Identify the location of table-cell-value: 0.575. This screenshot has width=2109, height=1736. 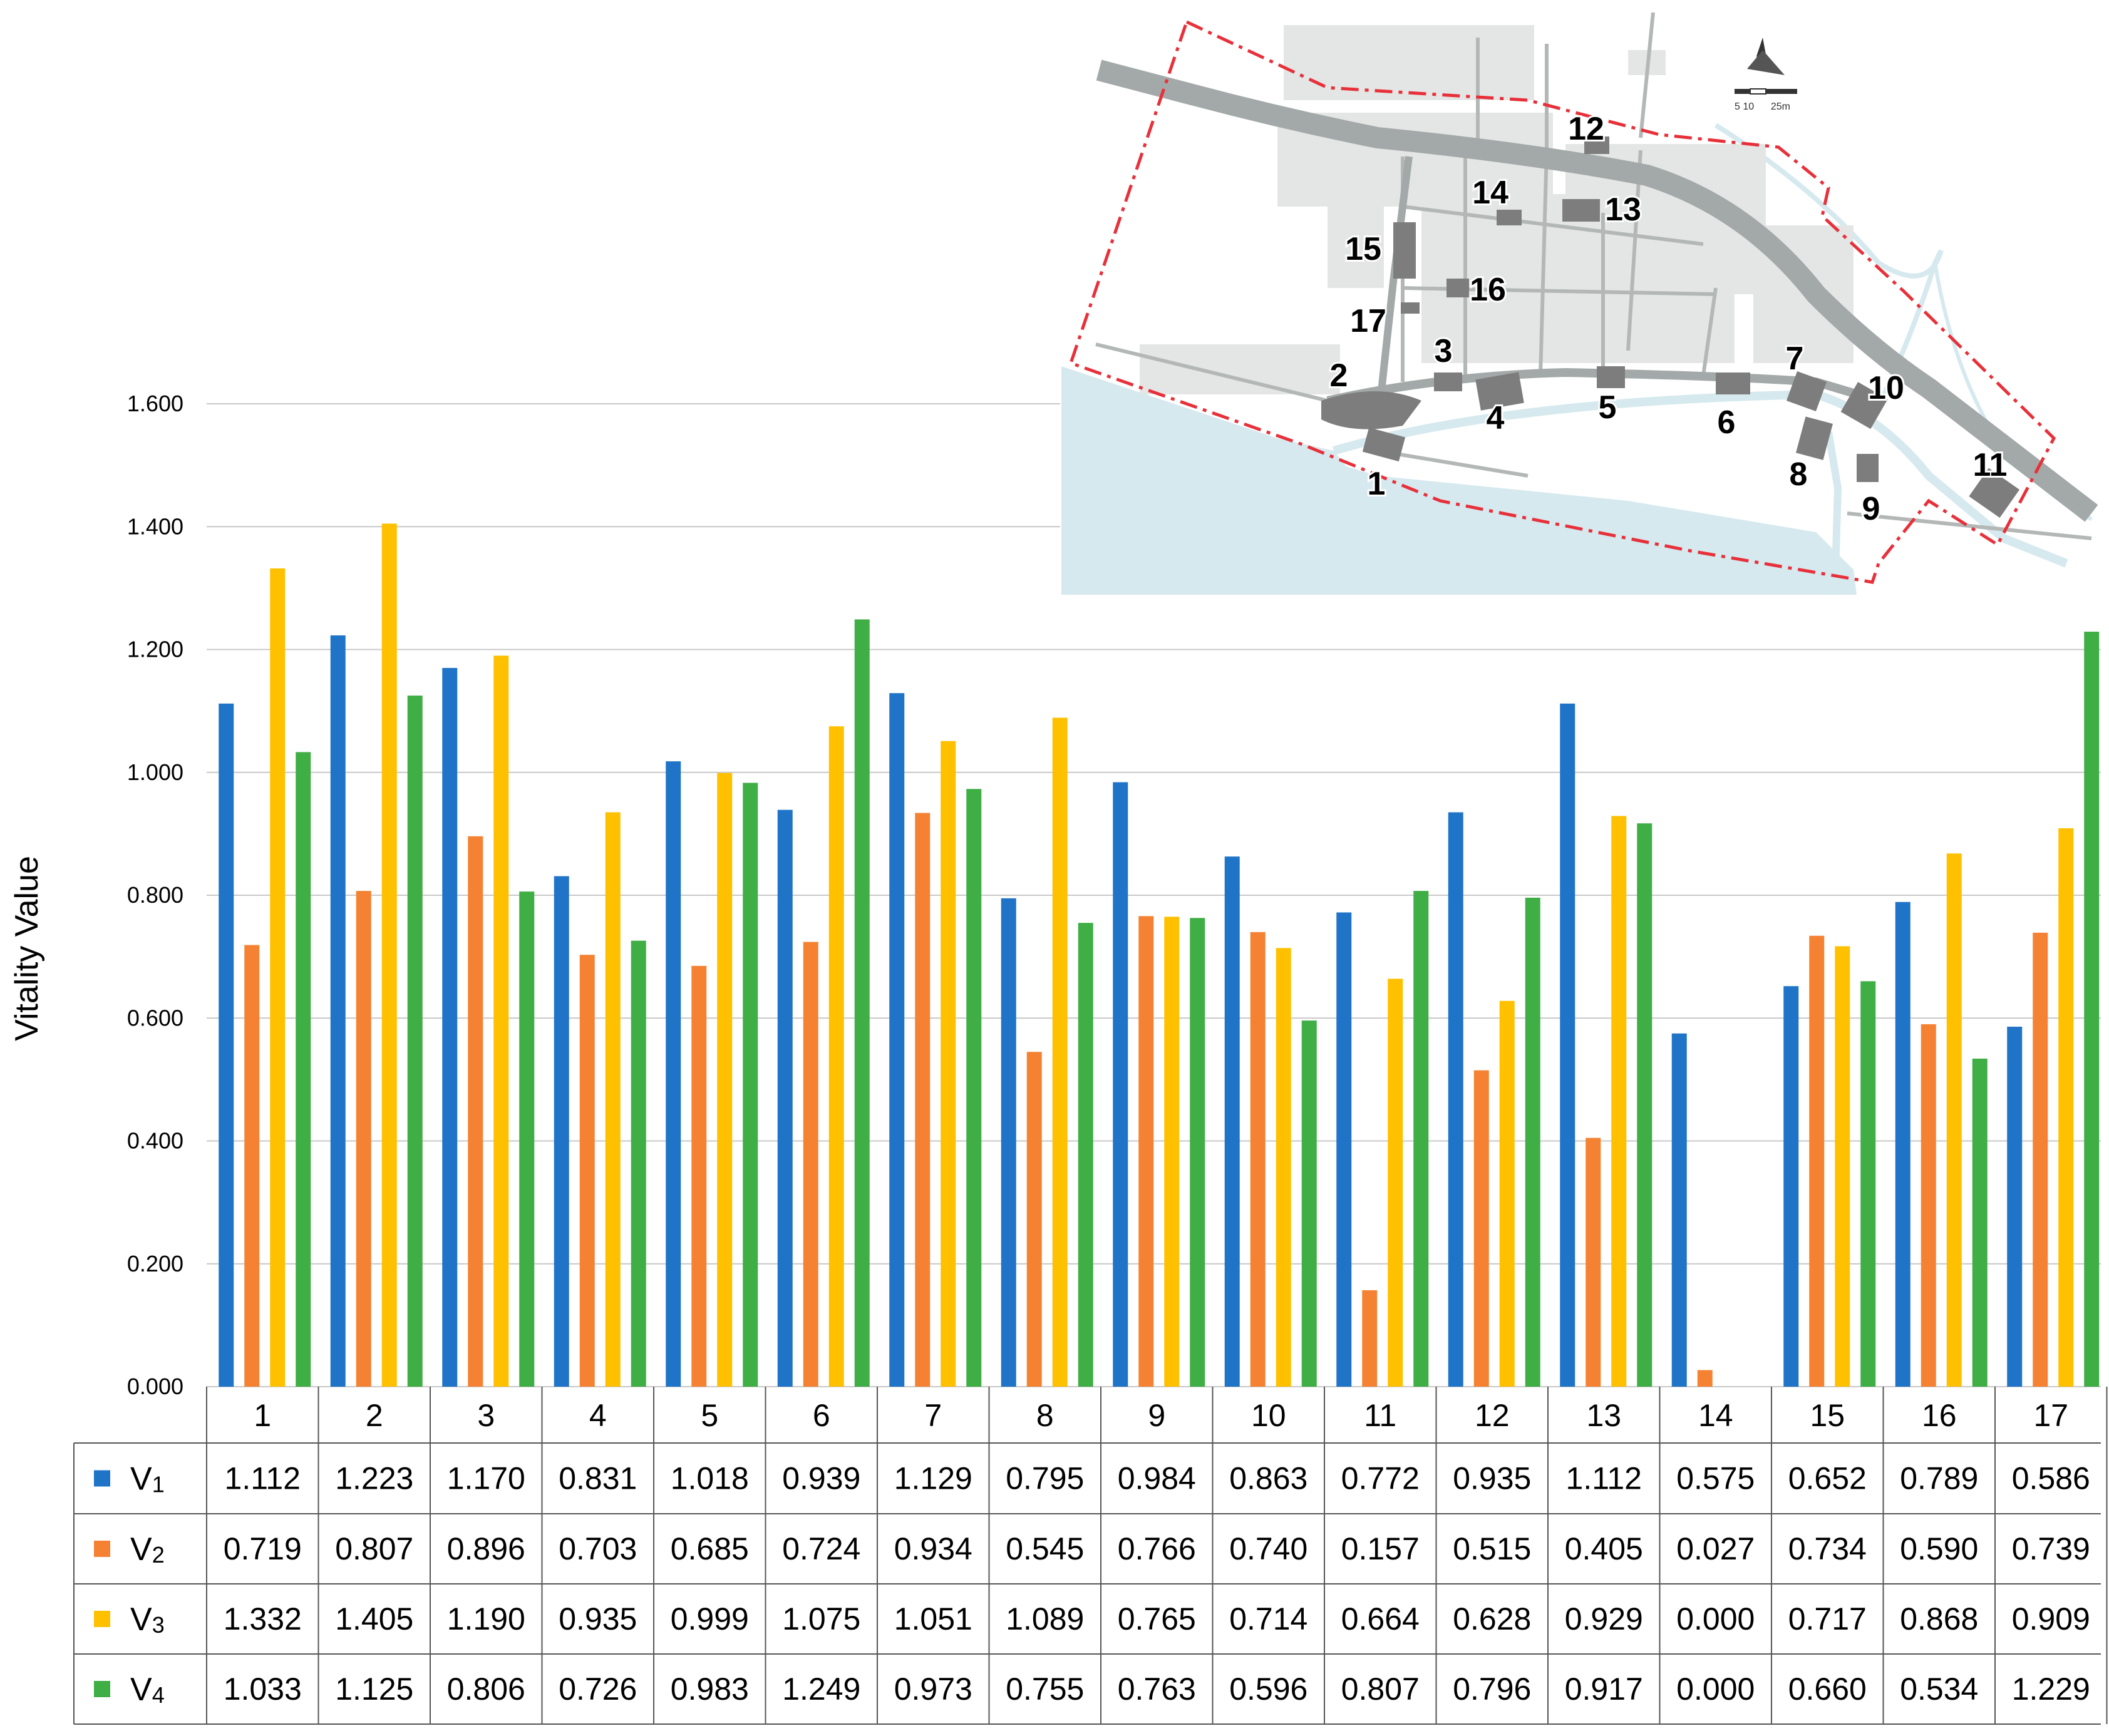
(1715, 1478).